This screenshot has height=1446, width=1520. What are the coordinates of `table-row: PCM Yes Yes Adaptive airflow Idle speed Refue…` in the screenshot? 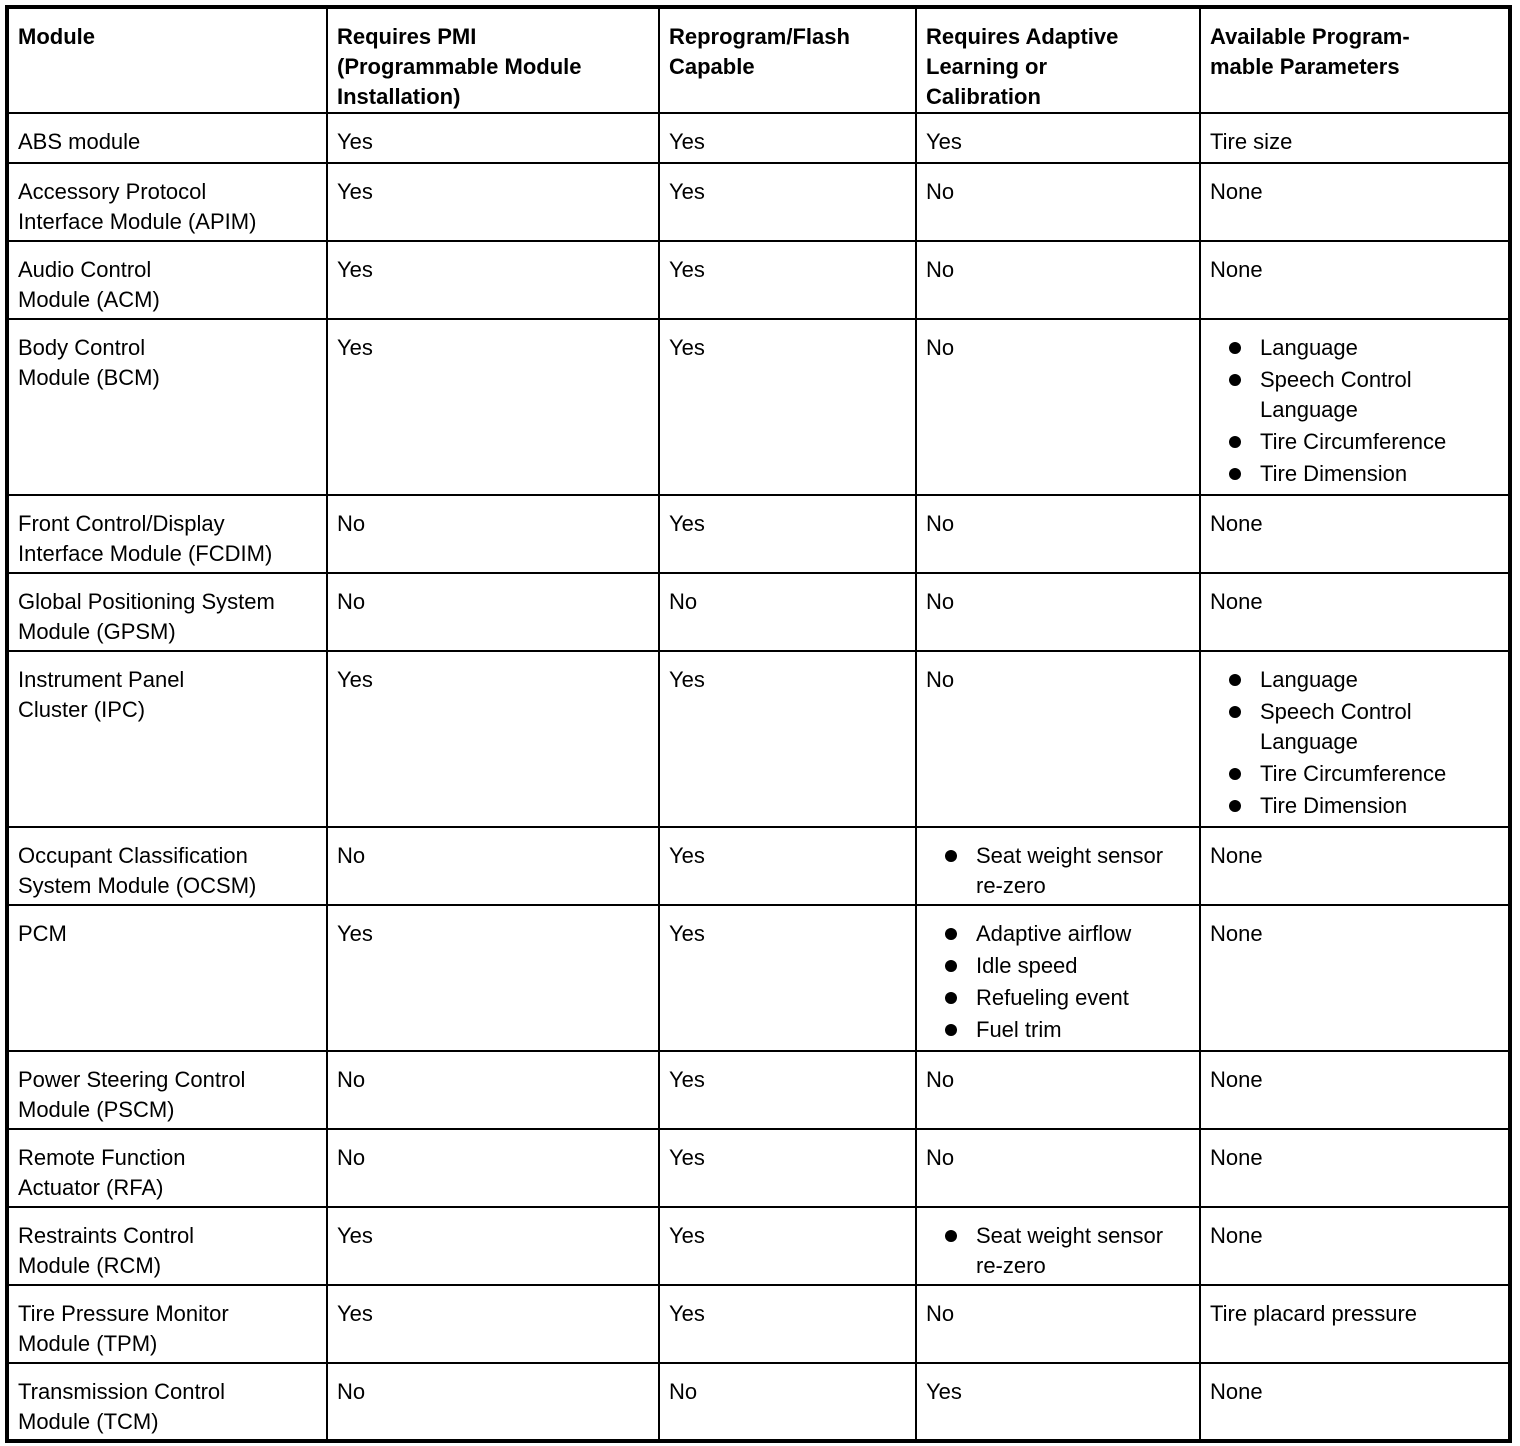 It's located at (758, 978).